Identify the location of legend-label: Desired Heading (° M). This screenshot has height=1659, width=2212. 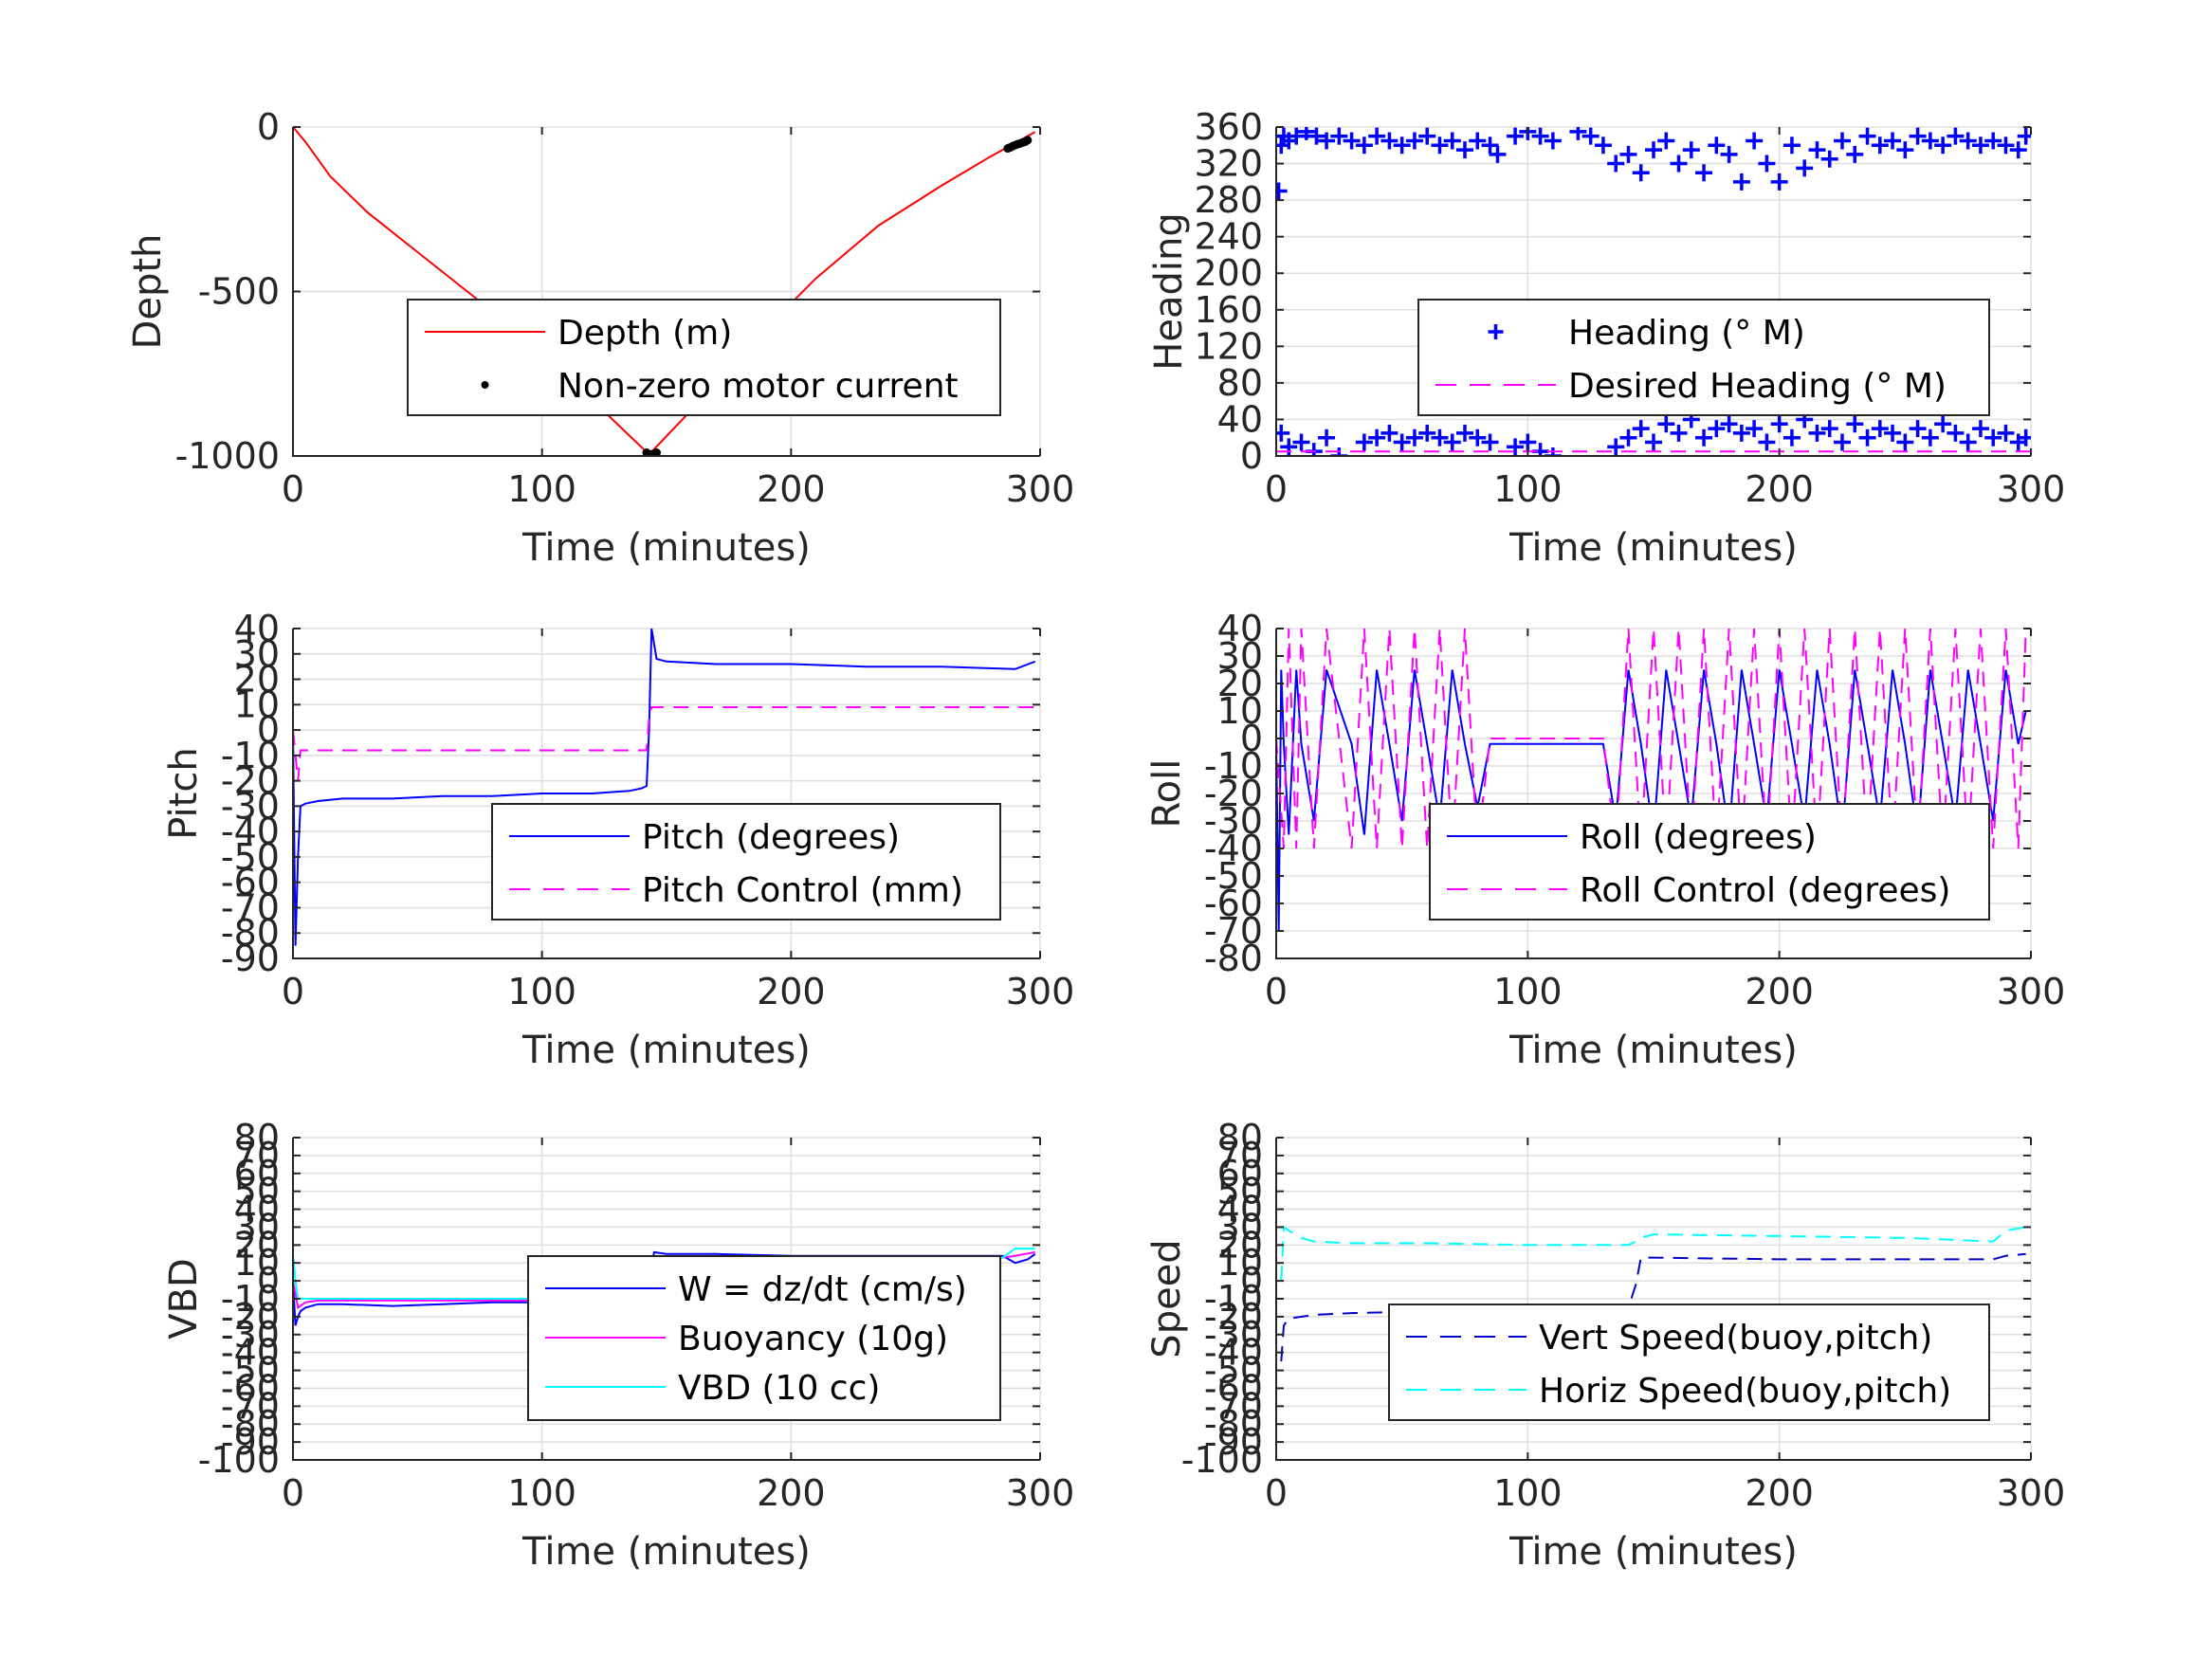
(1757, 386).